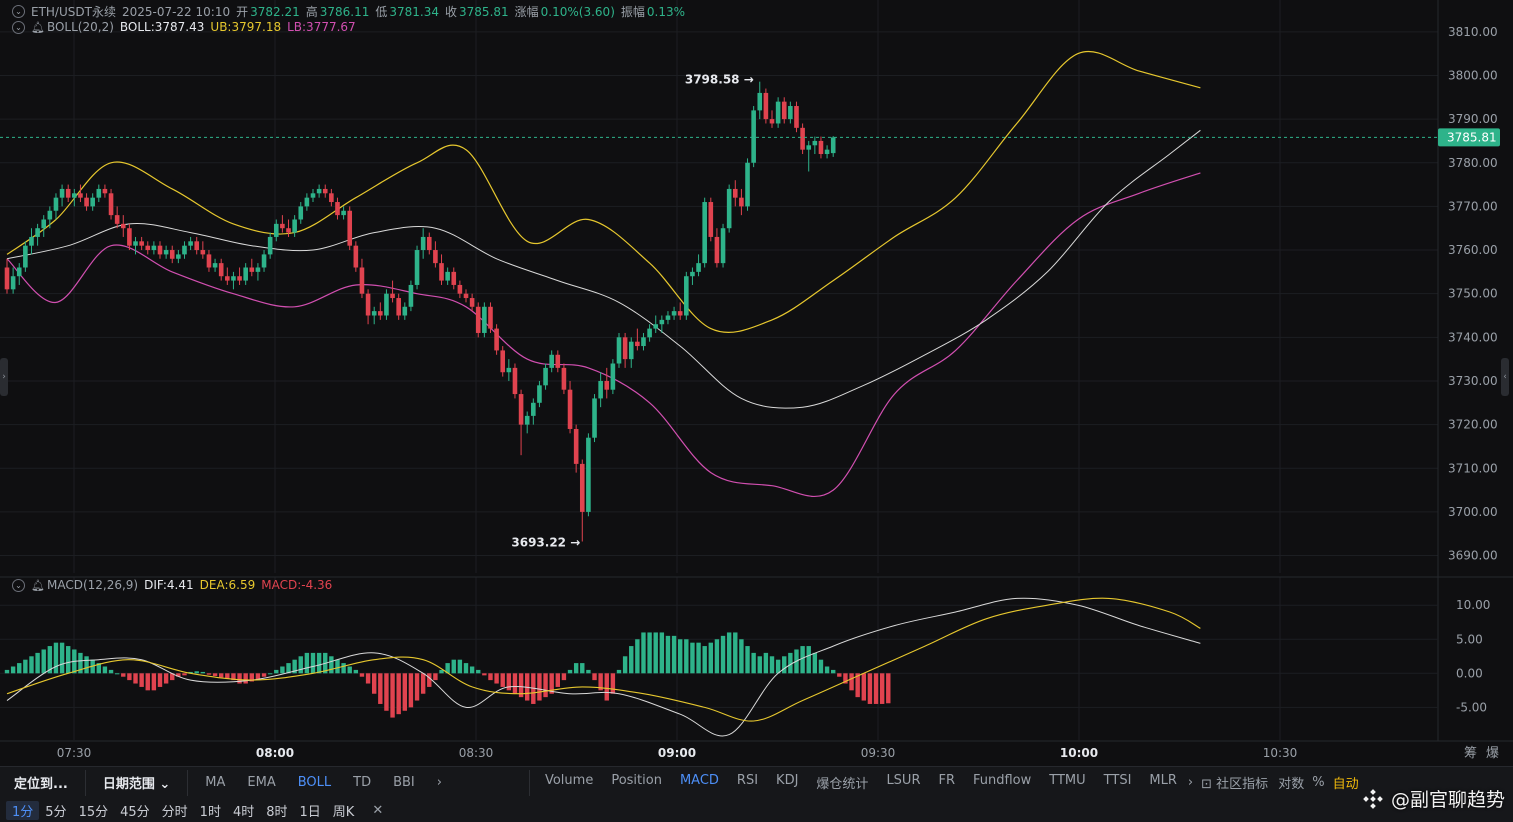 The image size is (1513, 822). Describe the element at coordinates (310, 812) in the screenshot. I see `timeframe-8: 1日` at that location.